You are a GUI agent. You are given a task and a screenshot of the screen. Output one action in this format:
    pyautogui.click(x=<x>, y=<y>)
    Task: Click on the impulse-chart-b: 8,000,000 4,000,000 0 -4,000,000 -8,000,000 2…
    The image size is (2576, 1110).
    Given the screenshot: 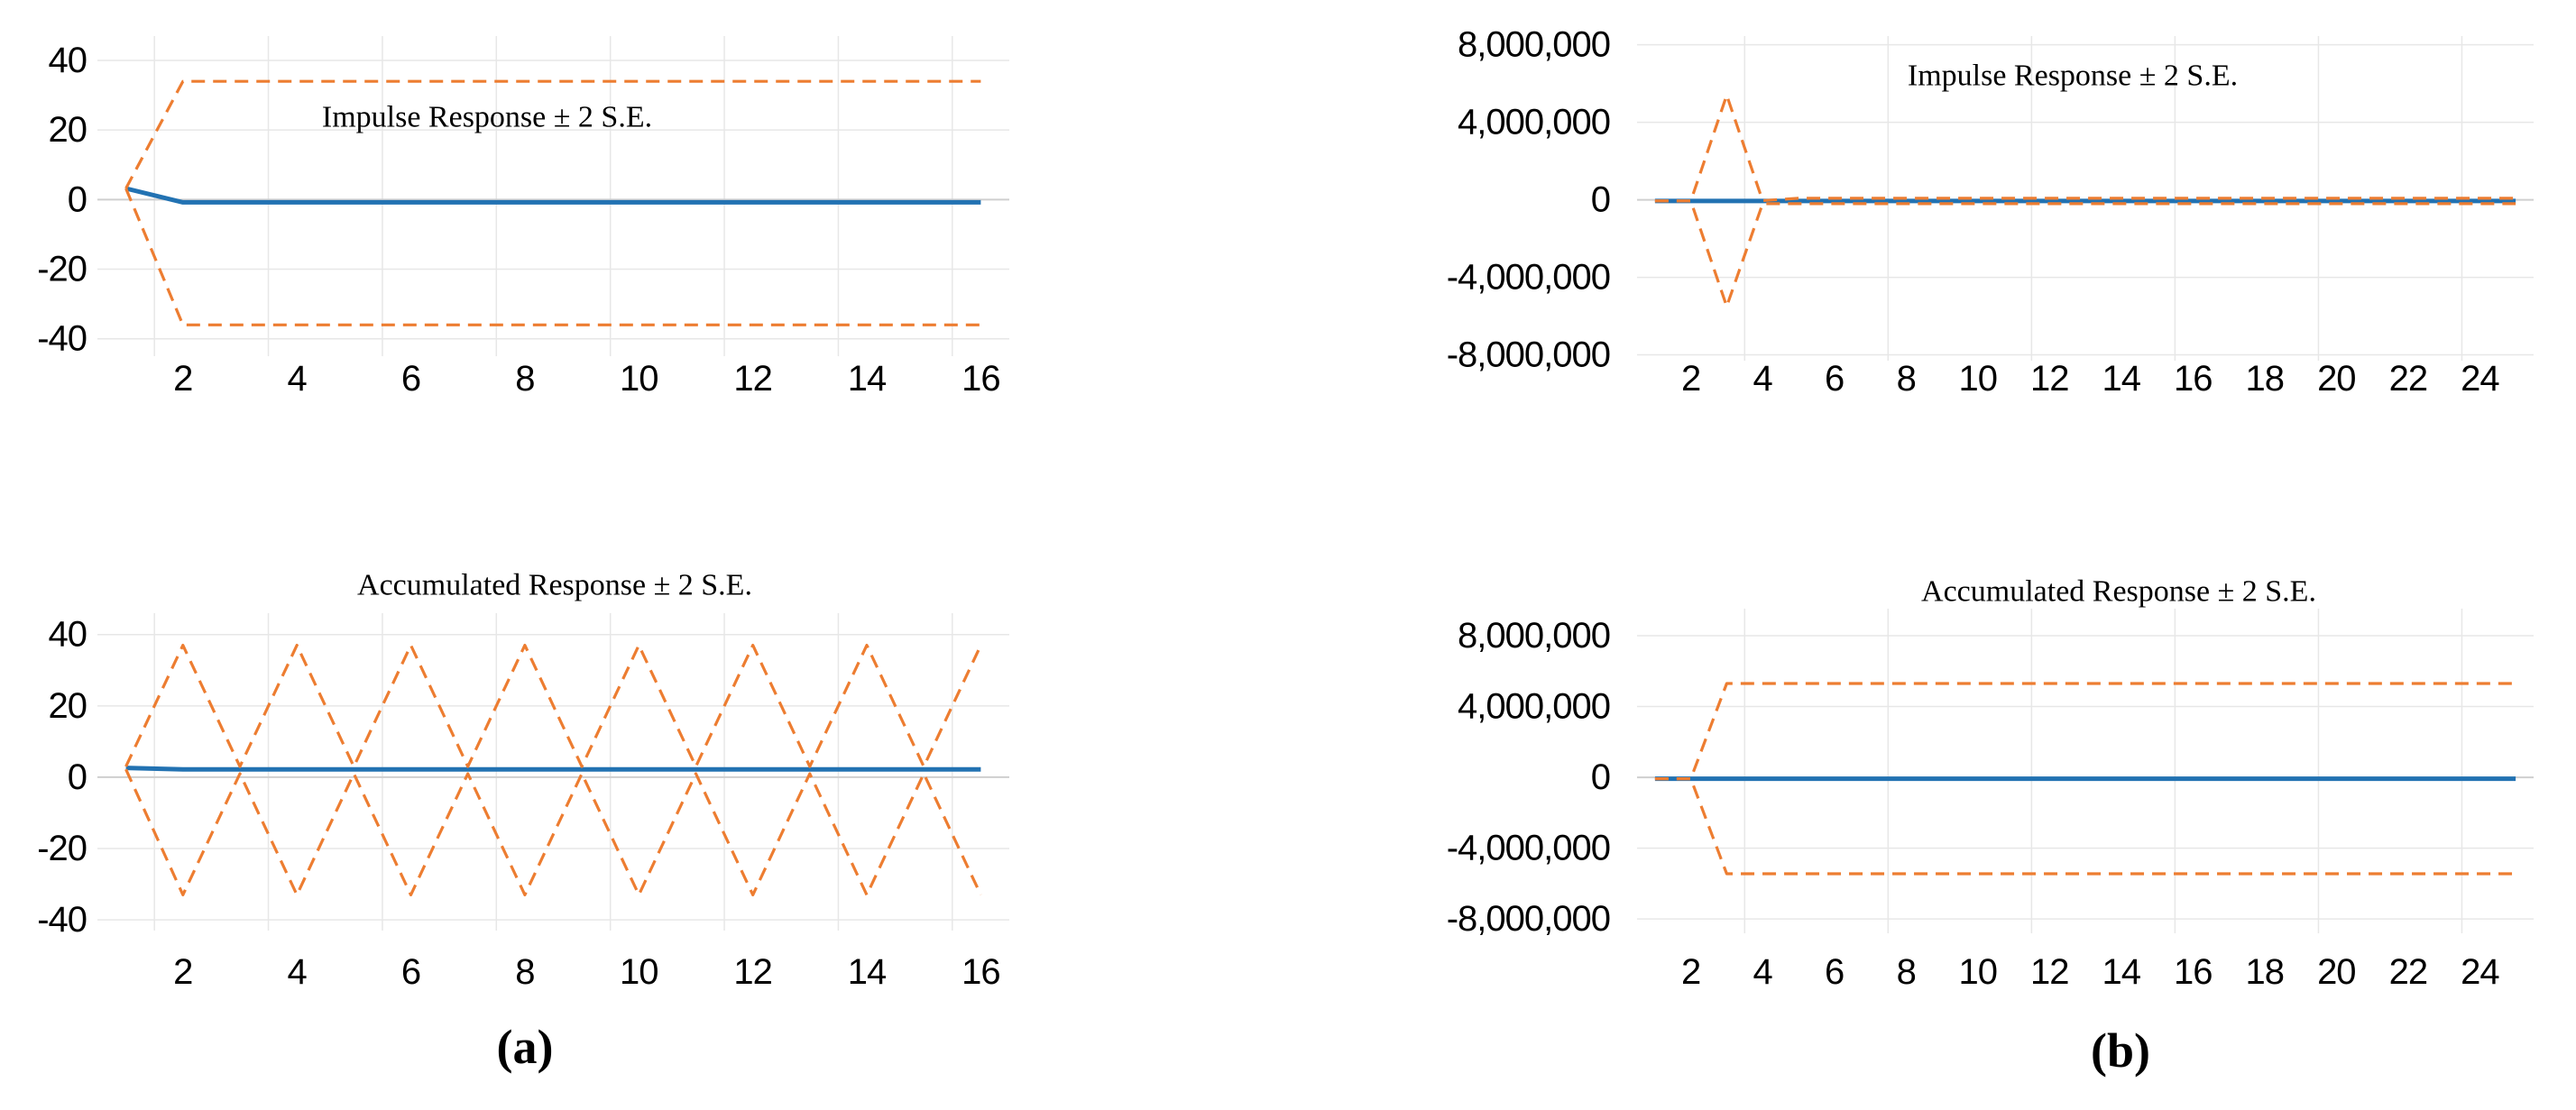 What is the action you would take?
    pyautogui.click(x=1990, y=212)
    